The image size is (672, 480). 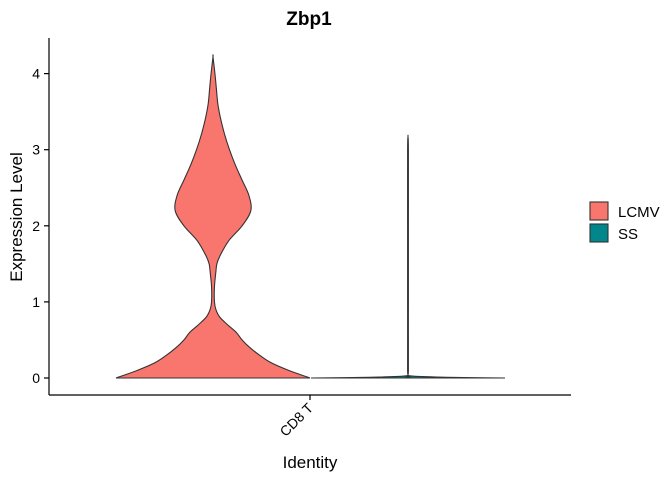 What do you see at coordinates (36, 150) in the screenshot?
I see `y-tick-label: 3` at bounding box center [36, 150].